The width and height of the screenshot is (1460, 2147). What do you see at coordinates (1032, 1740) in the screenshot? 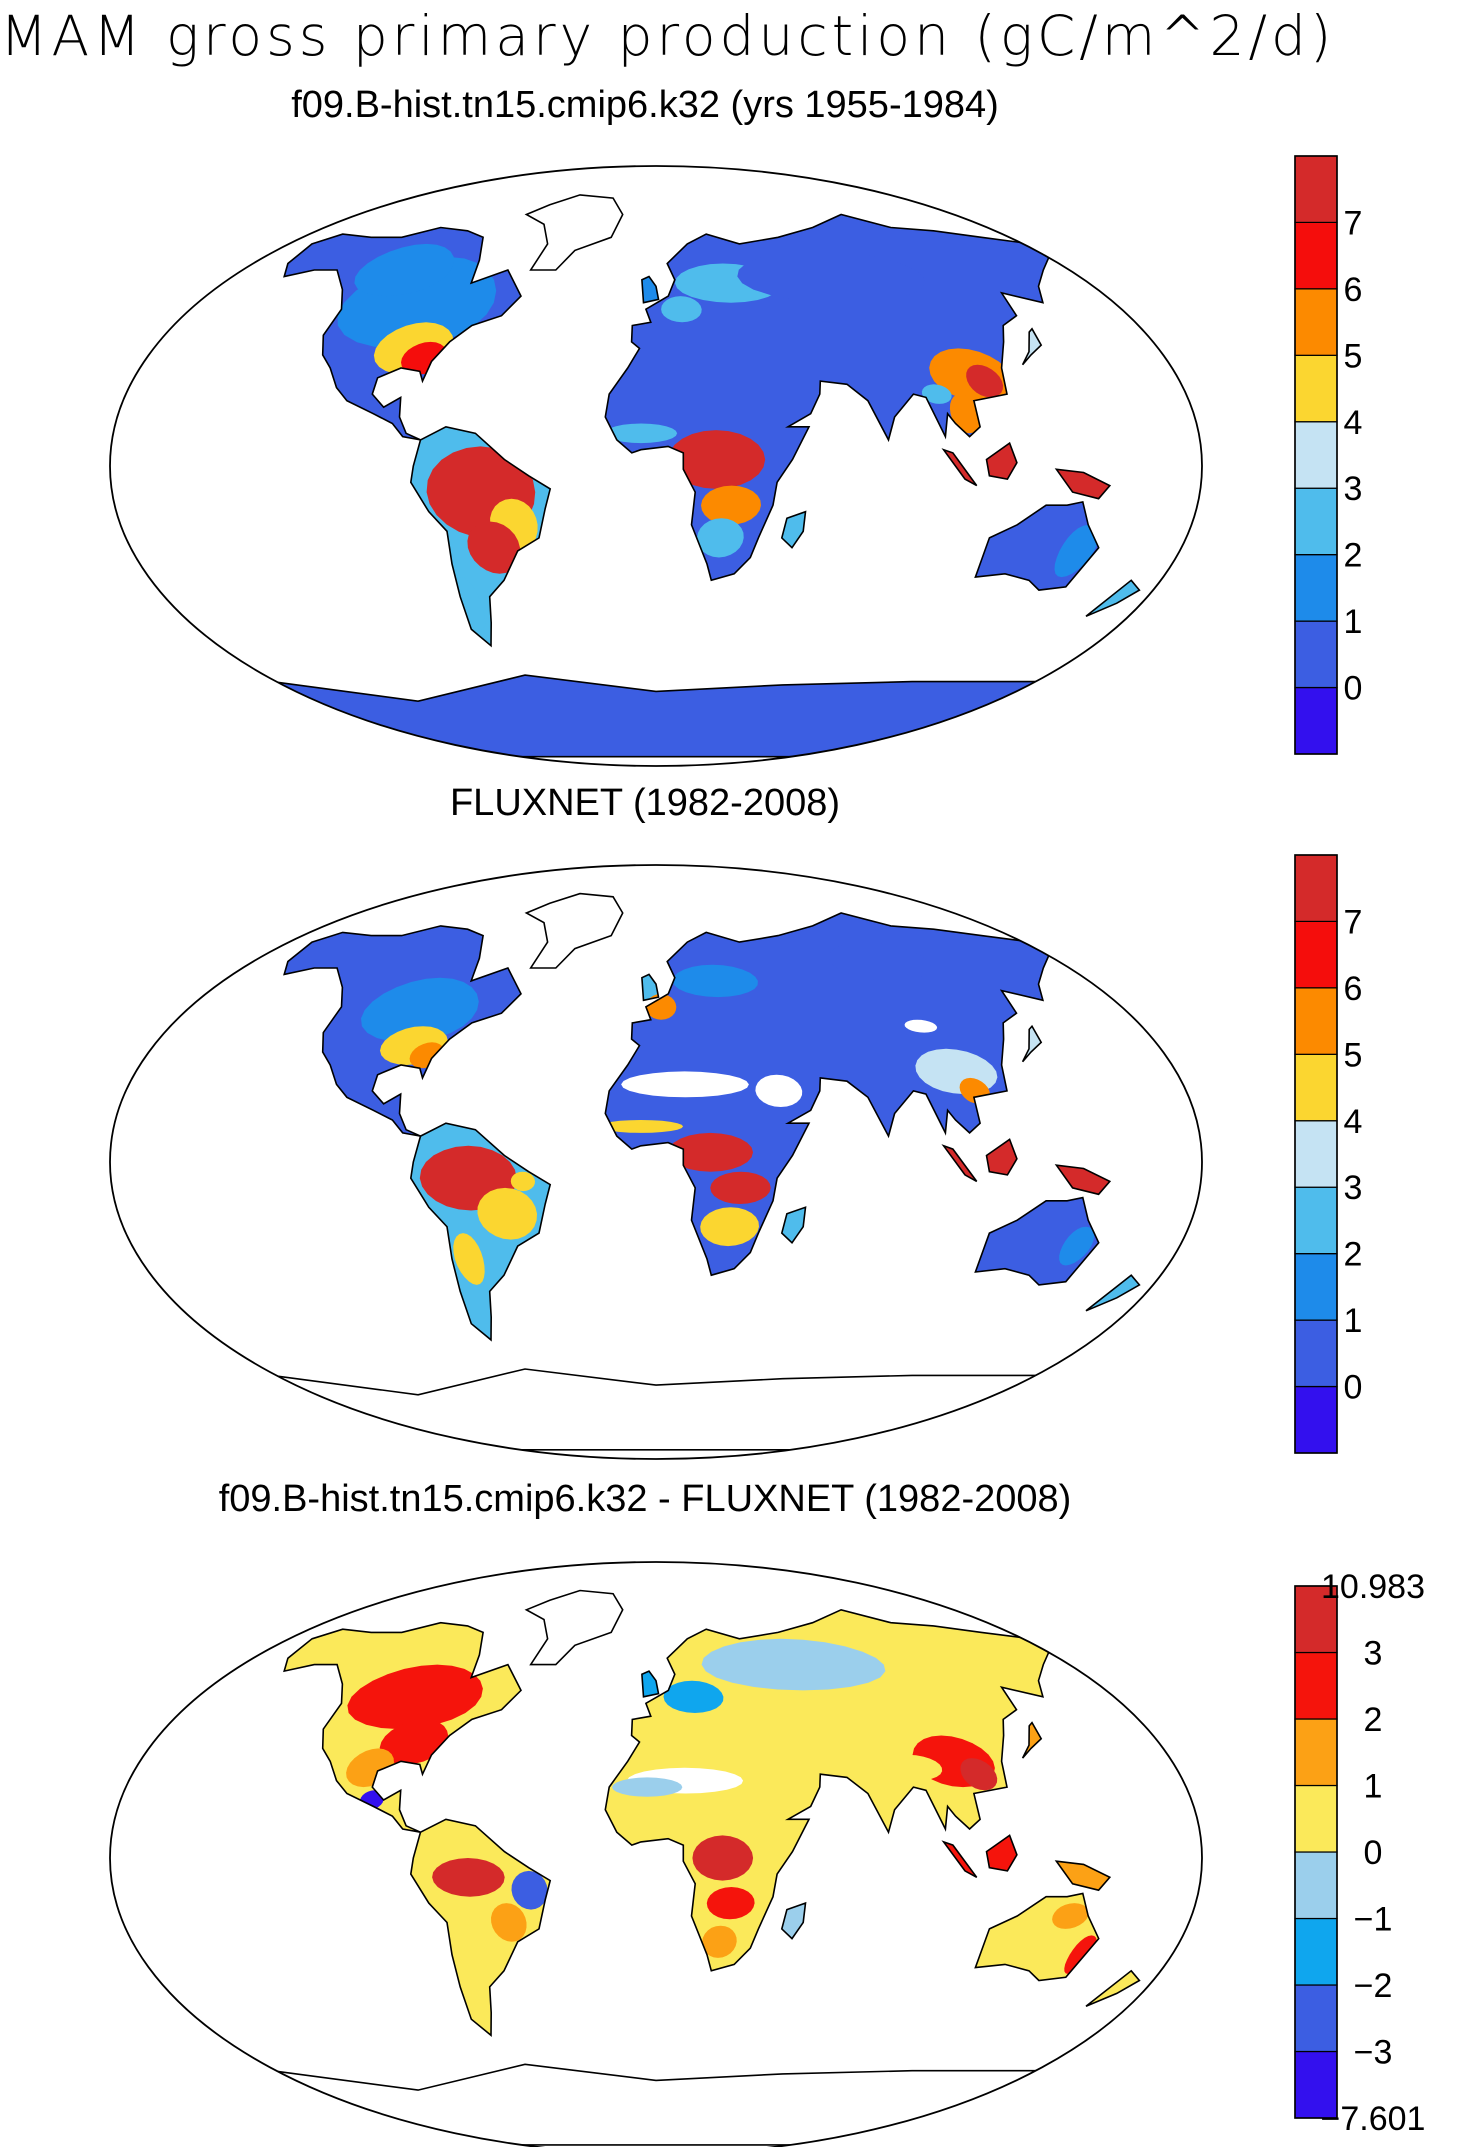
I see `coastline-japan` at bounding box center [1032, 1740].